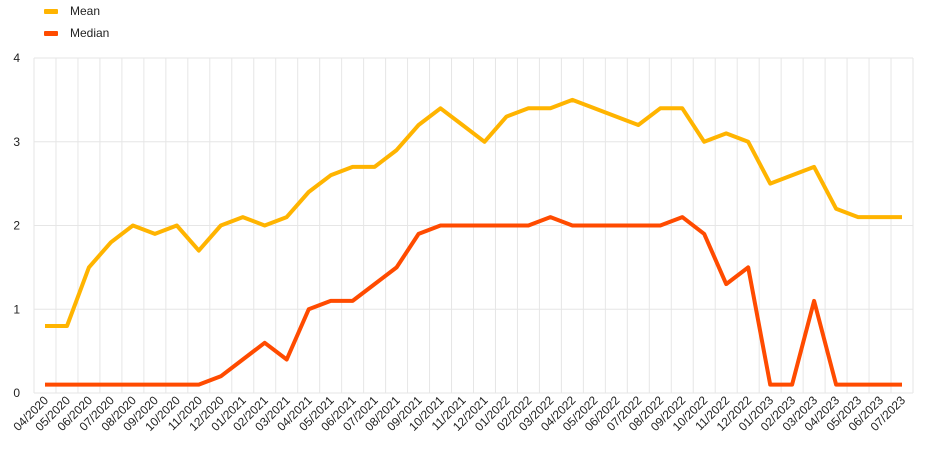 Image resolution: width=938 pixels, height=449 pixels. Describe the element at coordinates (90, 33) in the screenshot. I see `legend-label-median: Median` at that location.